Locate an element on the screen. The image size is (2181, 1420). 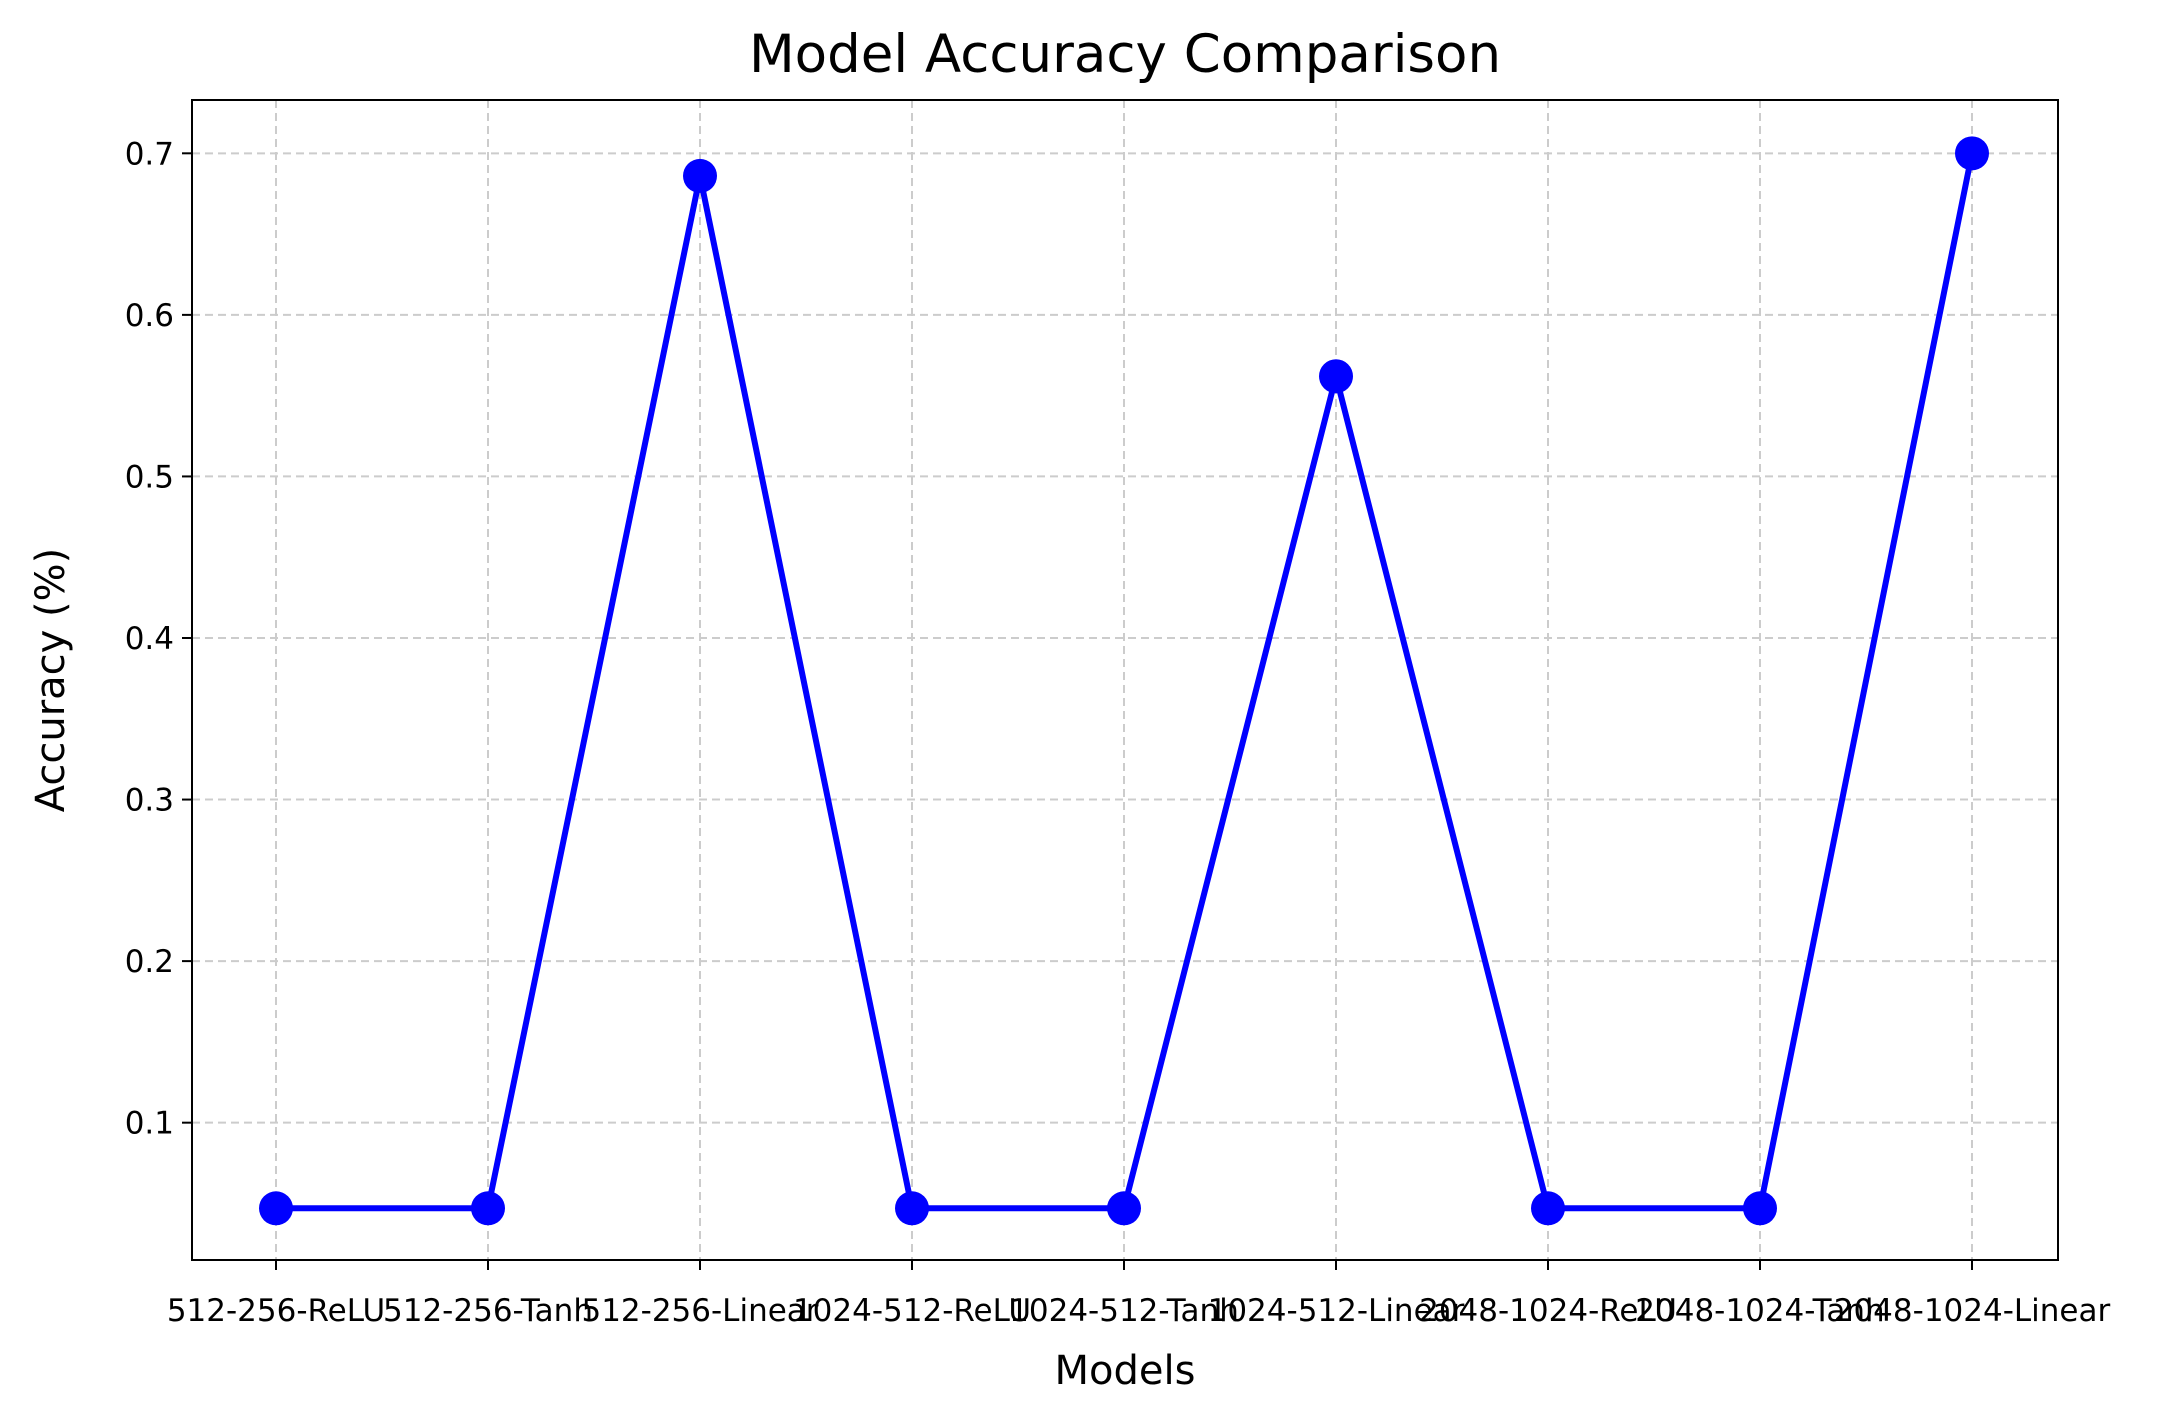
chart-title: Model Accuracy Comparison is located at coordinates (1125, 54).